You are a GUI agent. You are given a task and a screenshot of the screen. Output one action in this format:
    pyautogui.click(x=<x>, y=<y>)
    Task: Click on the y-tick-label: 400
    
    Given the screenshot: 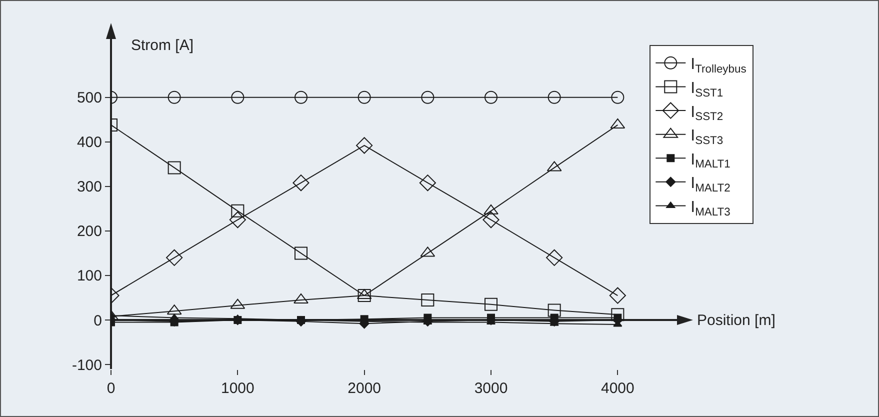 What is the action you would take?
    pyautogui.click(x=89, y=143)
    